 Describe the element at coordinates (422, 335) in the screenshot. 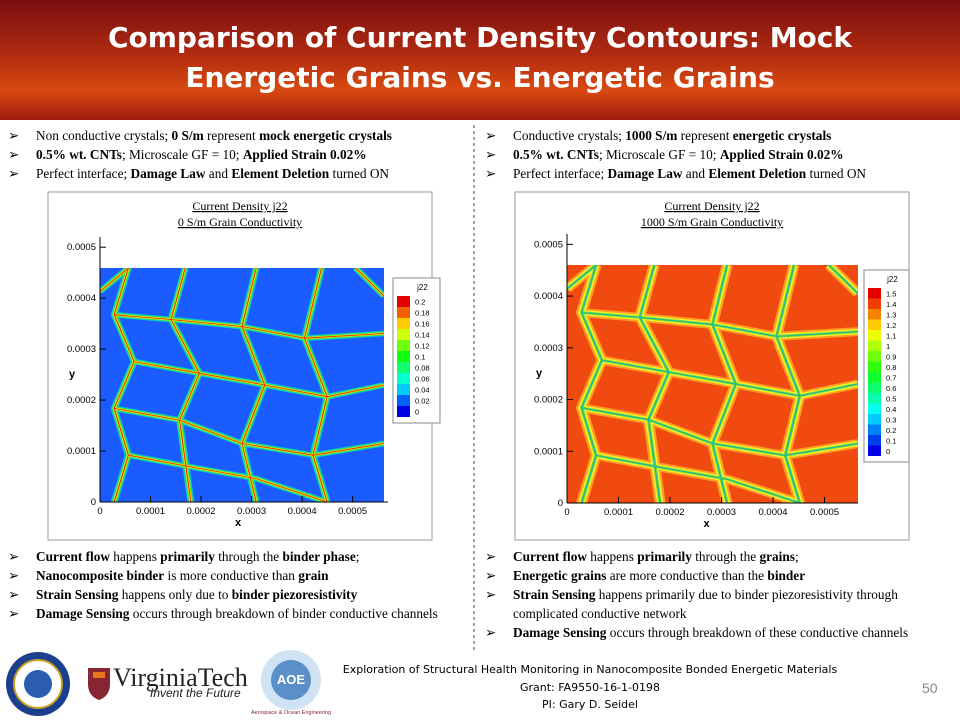

I see `colorbar-label: 0.14` at that location.